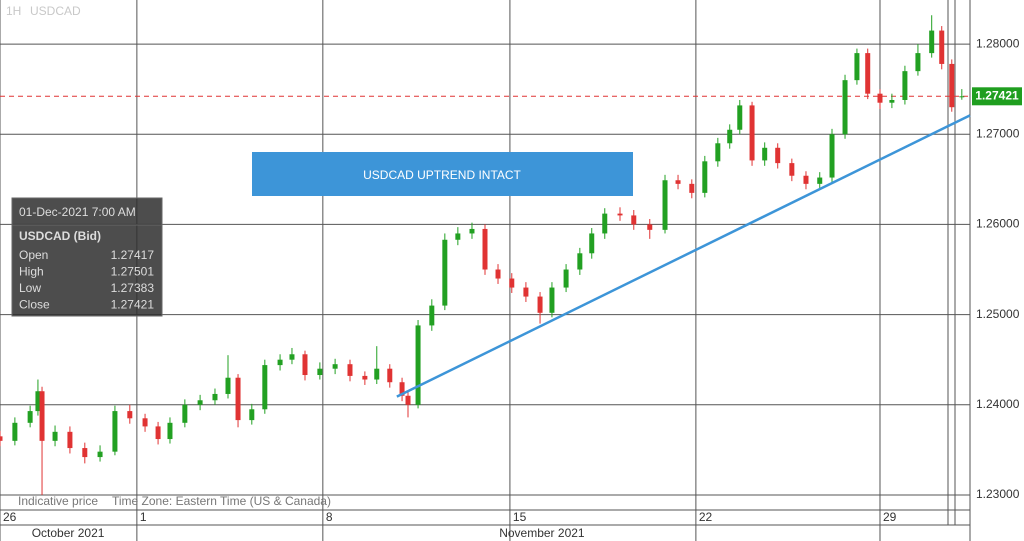 The height and width of the screenshot is (541, 1024). What do you see at coordinates (33, 255) in the screenshot?
I see `tooltip-row-label: Open` at bounding box center [33, 255].